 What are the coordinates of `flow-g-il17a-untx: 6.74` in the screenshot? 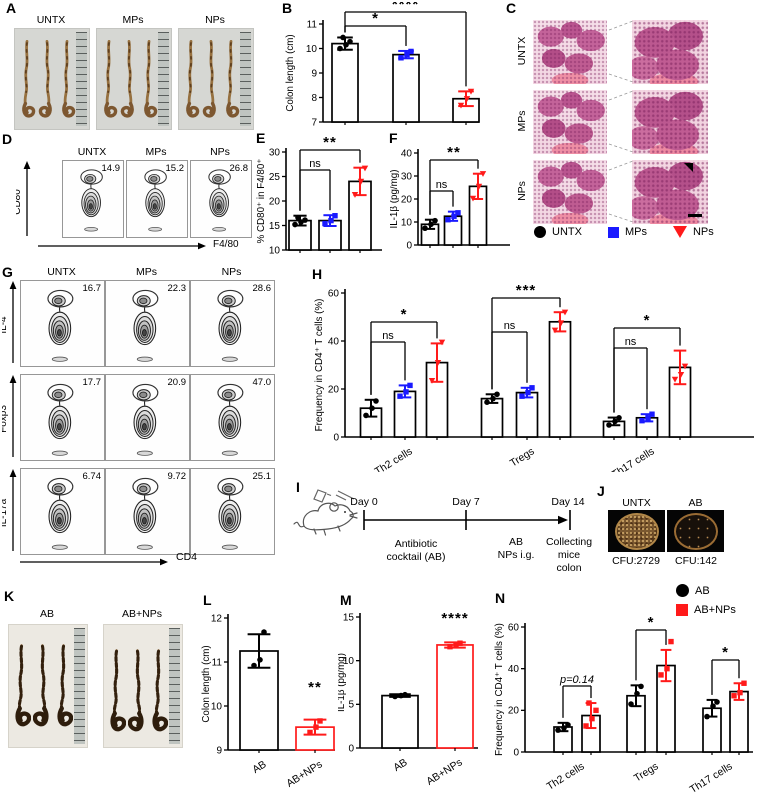 It's located at (62, 511).